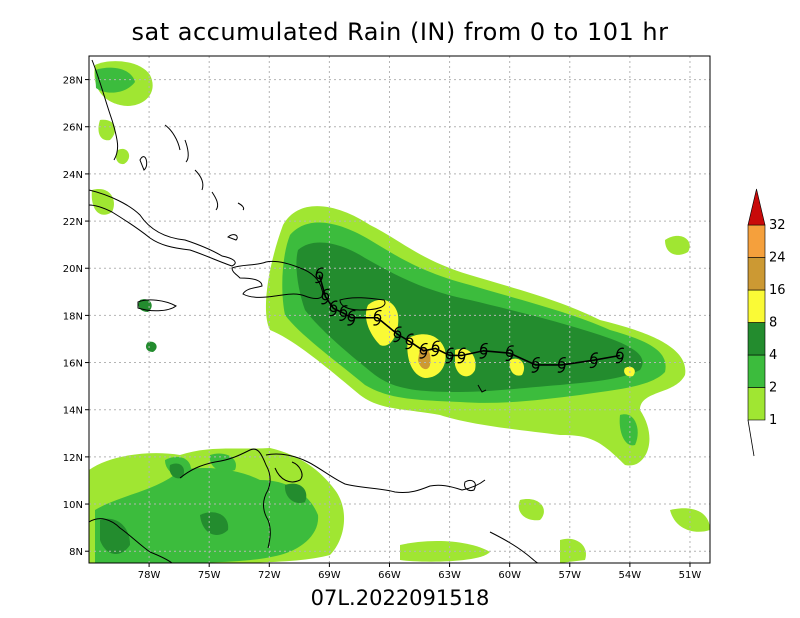  What do you see at coordinates (773, 323) in the screenshot?
I see `colorbar-label: 8` at bounding box center [773, 323].